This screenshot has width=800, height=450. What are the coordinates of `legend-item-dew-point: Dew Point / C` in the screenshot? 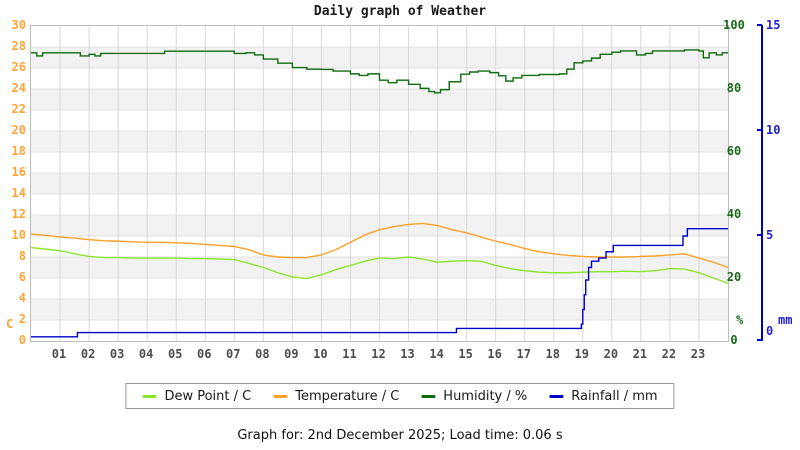 It's located at (196, 396).